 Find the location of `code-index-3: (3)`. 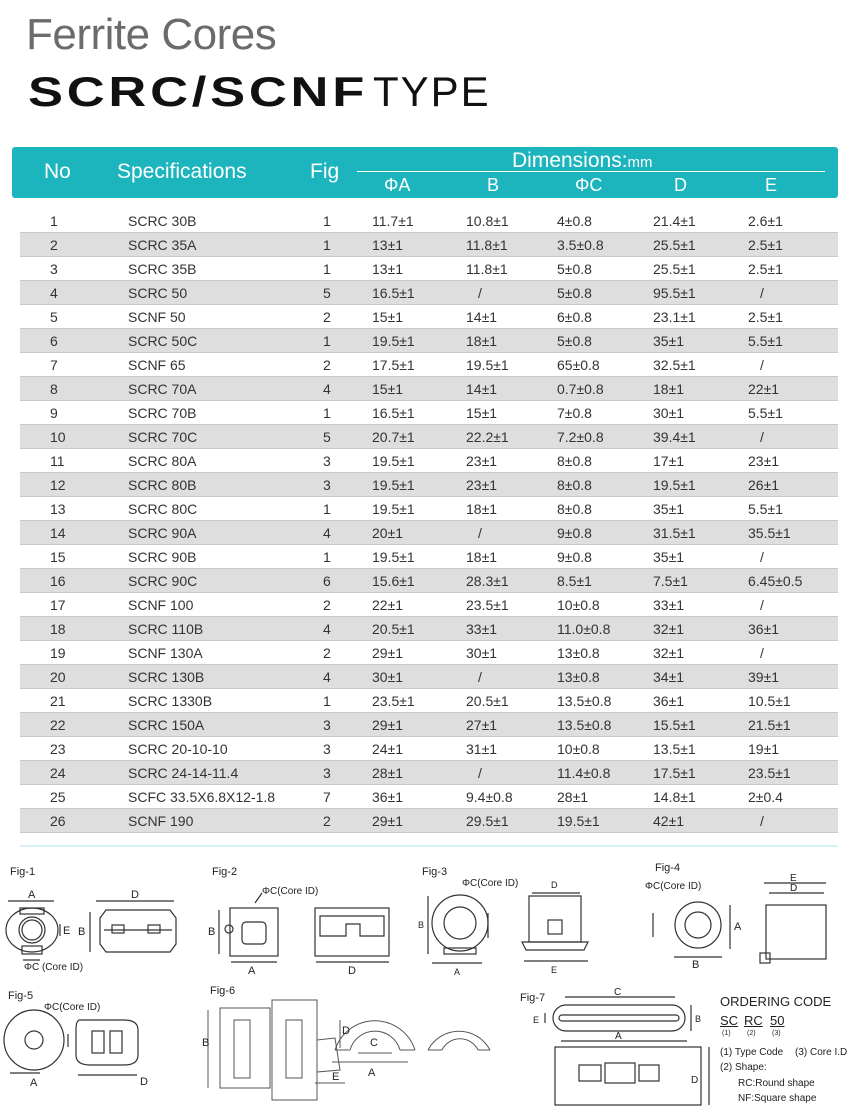

code-index-3: (3) is located at coordinates (776, 1033).